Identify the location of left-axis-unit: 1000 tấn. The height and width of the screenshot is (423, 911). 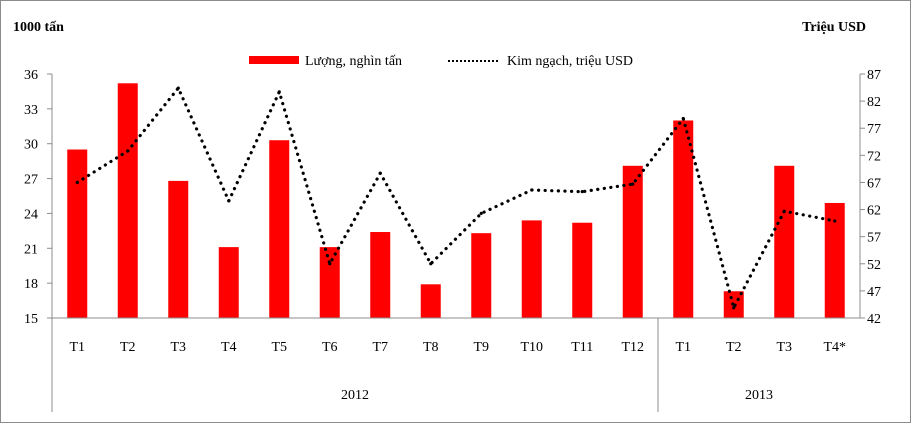
(38, 27).